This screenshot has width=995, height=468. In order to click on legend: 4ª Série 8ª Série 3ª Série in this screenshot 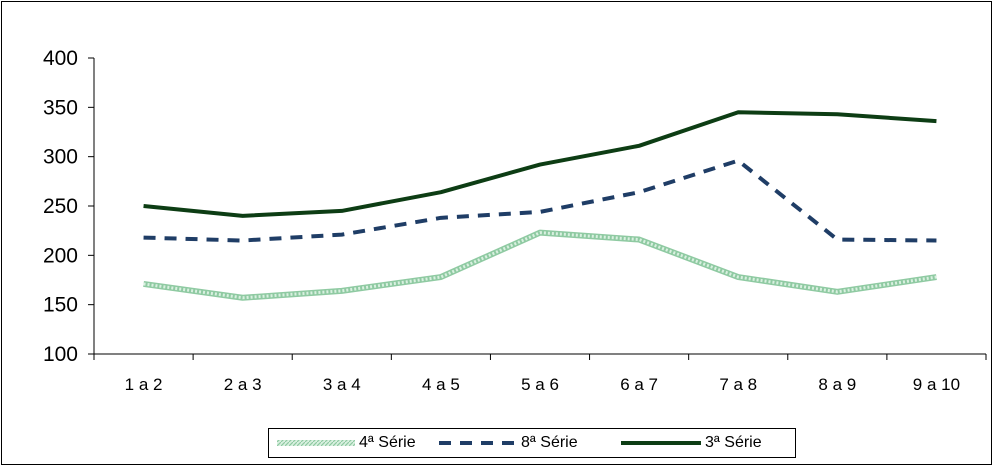, I will do `click(532, 443)`.